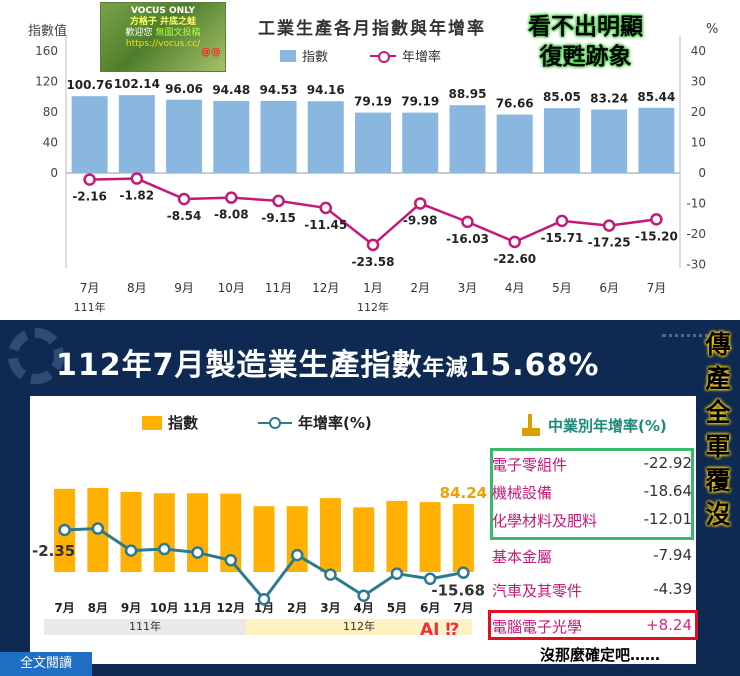  What do you see at coordinates (53, 551) in the screenshot?
I see `first-rate-label: -2.35` at bounding box center [53, 551].